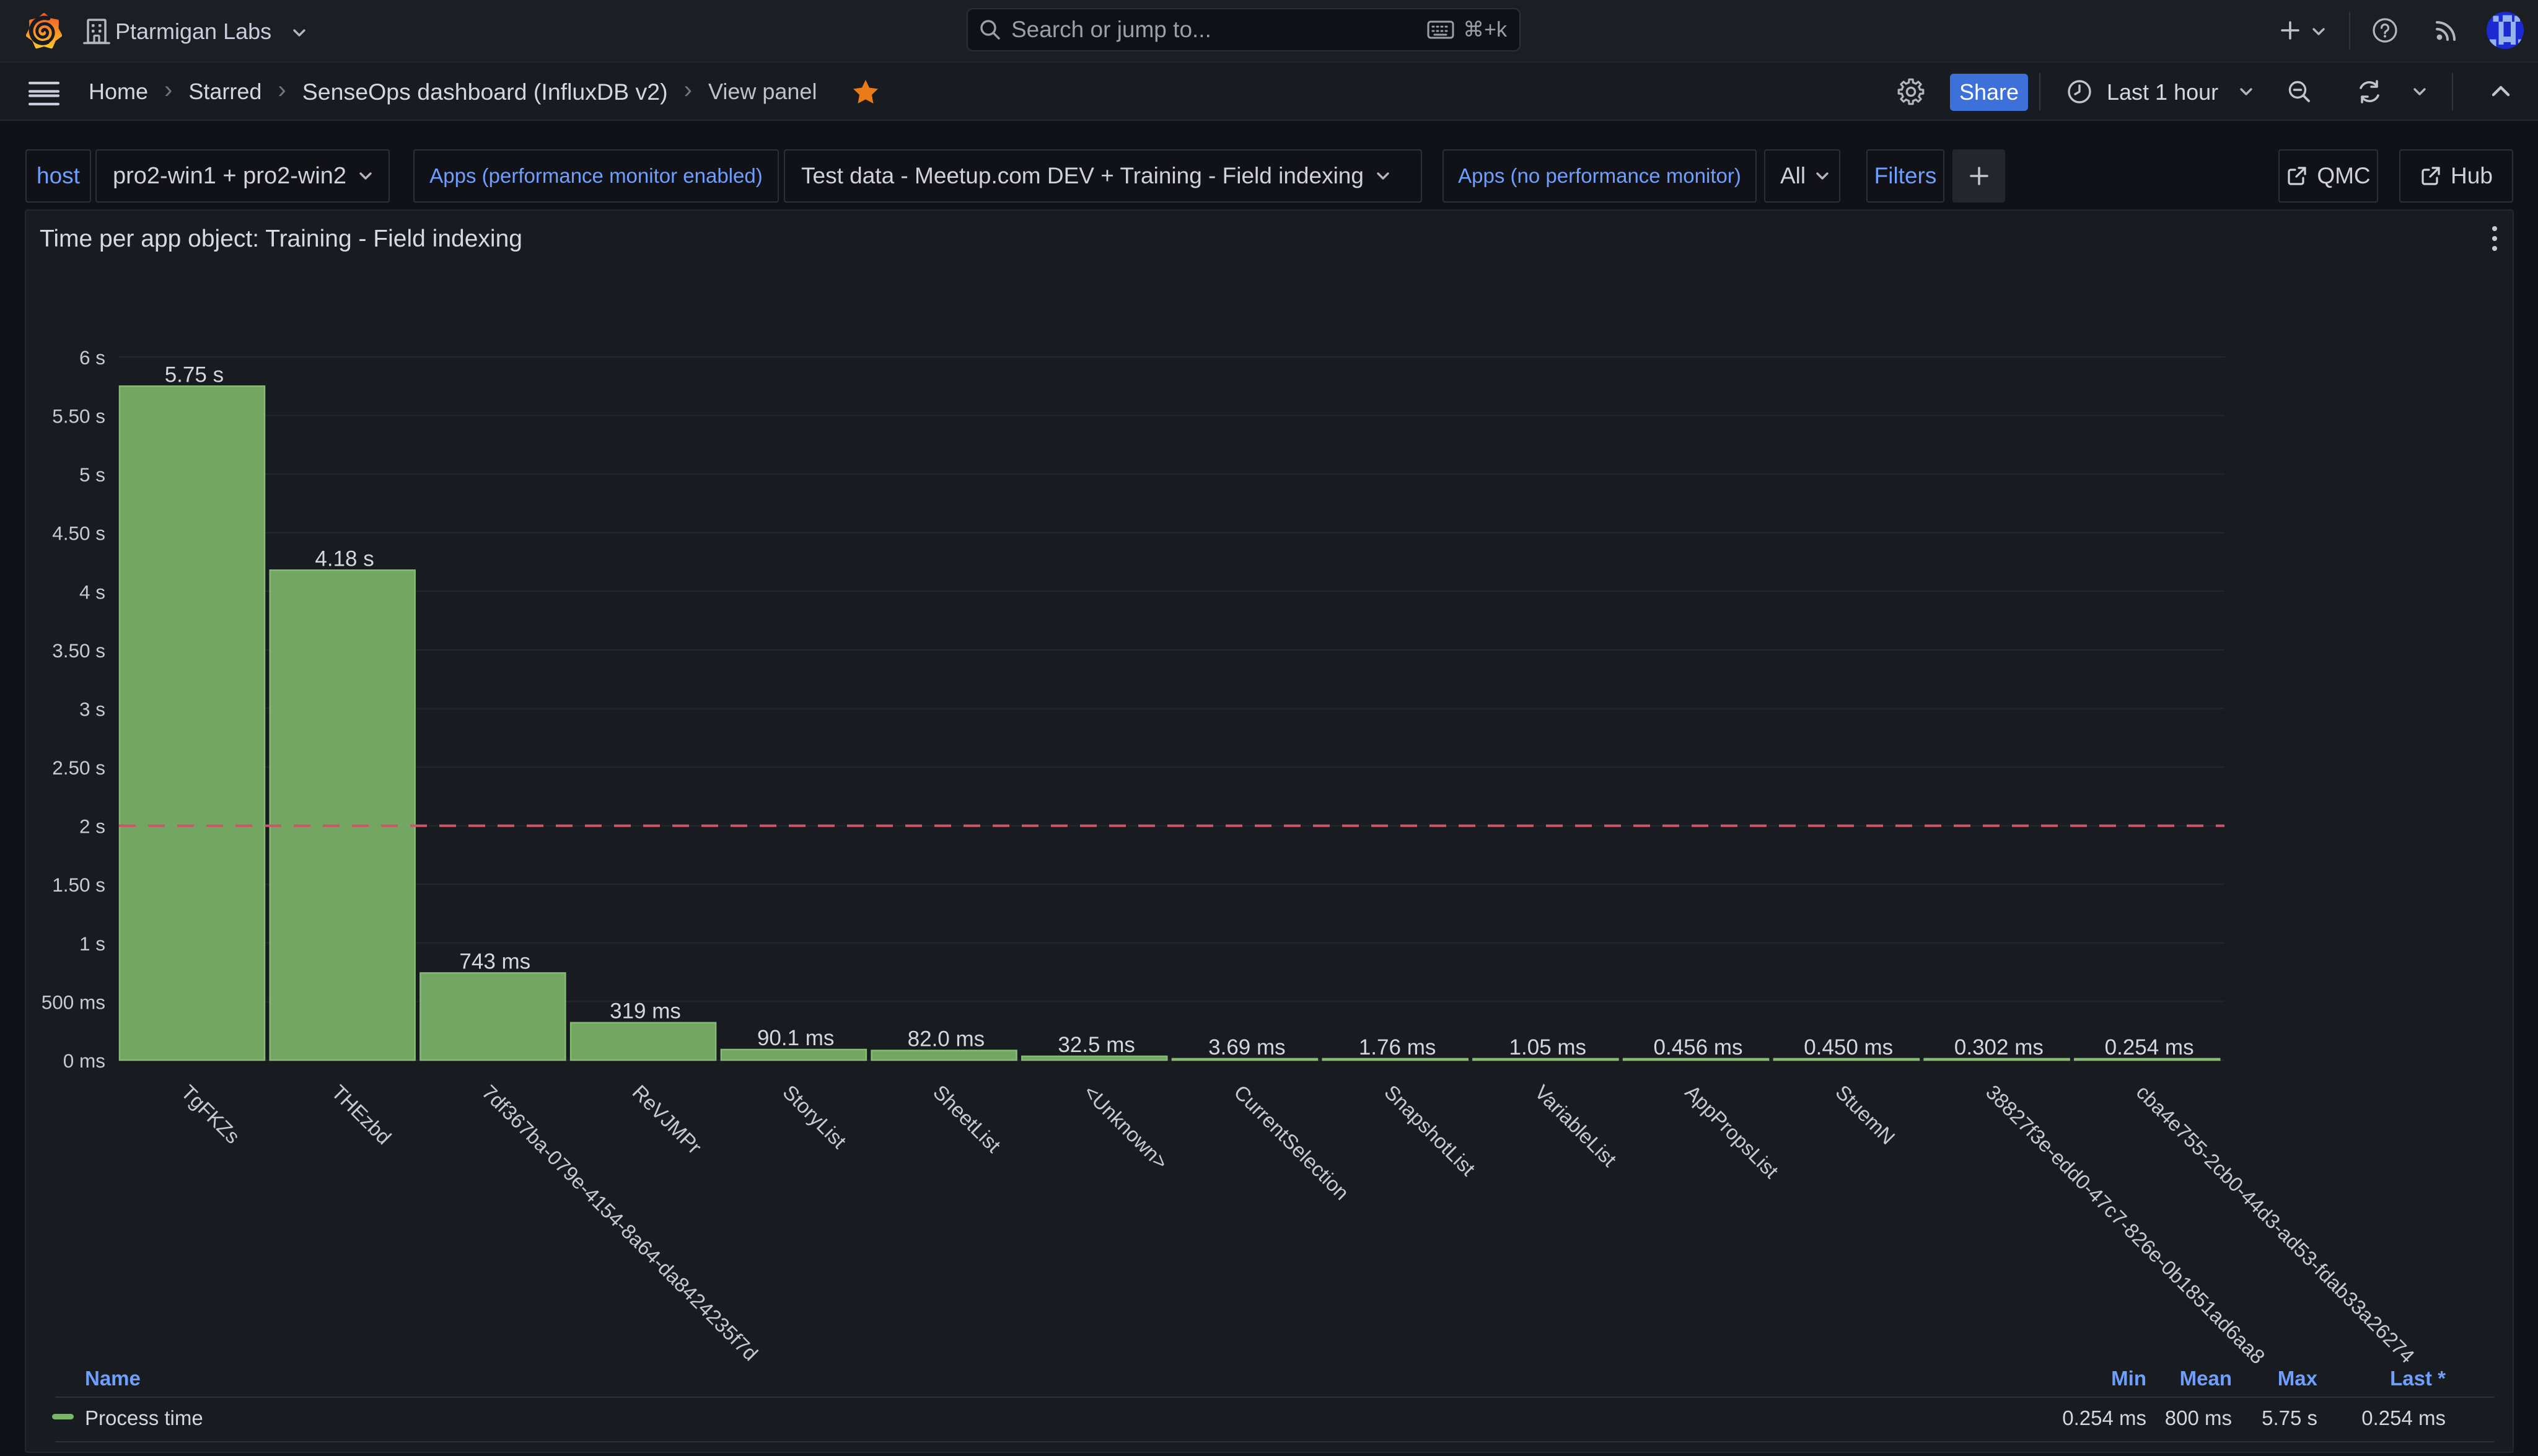 This screenshot has height=1456, width=2538. What do you see at coordinates (79, 651) in the screenshot?
I see `svg-text: 3.50 s` at bounding box center [79, 651].